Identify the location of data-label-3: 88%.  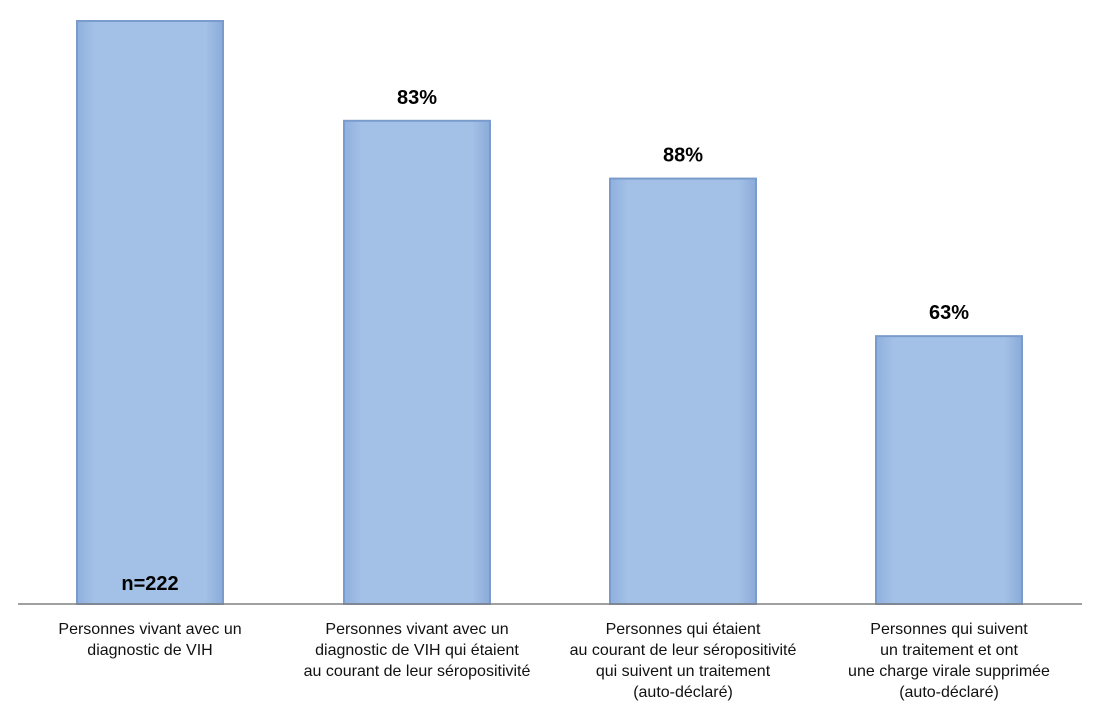
(683, 156).